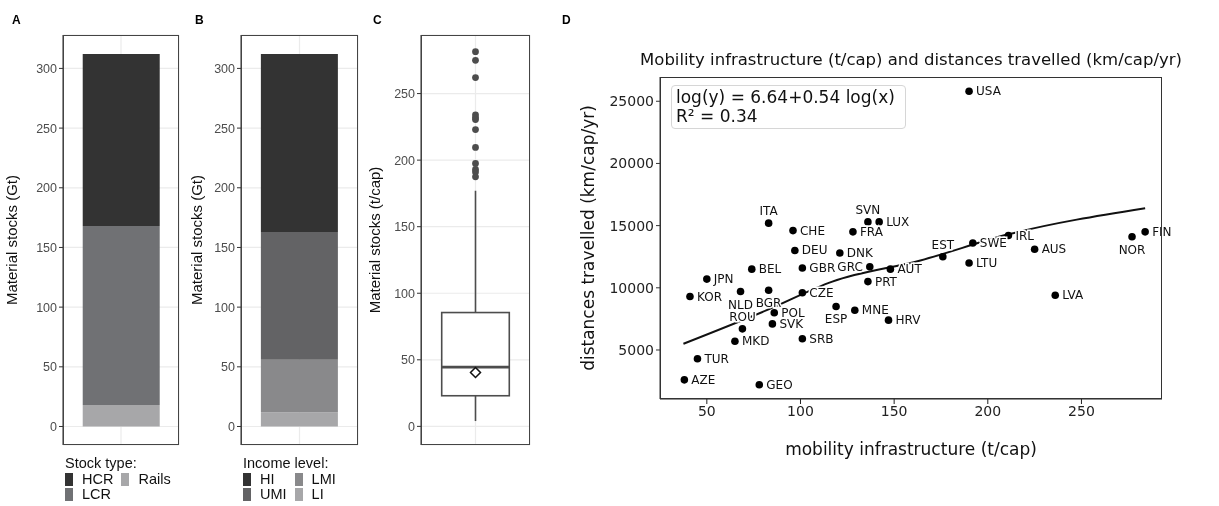 This screenshot has width=1219, height=506. What do you see at coordinates (871, 231) in the screenshot?
I see `data-label: FRA` at bounding box center [871, 231].